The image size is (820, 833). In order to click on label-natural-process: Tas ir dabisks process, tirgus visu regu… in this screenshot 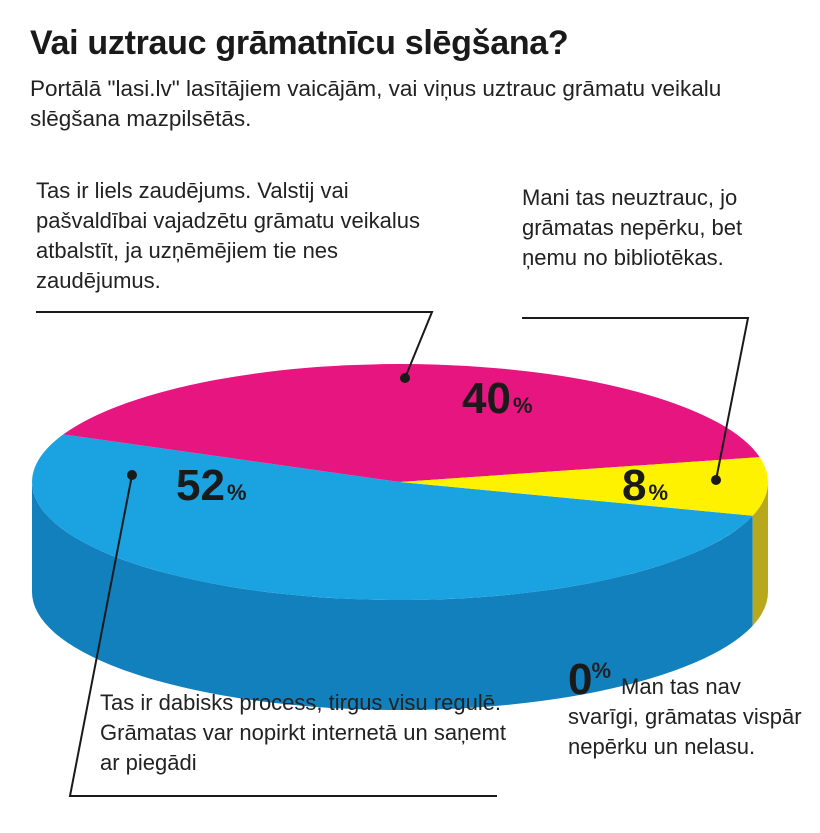, I will do `click(303, 732)`.